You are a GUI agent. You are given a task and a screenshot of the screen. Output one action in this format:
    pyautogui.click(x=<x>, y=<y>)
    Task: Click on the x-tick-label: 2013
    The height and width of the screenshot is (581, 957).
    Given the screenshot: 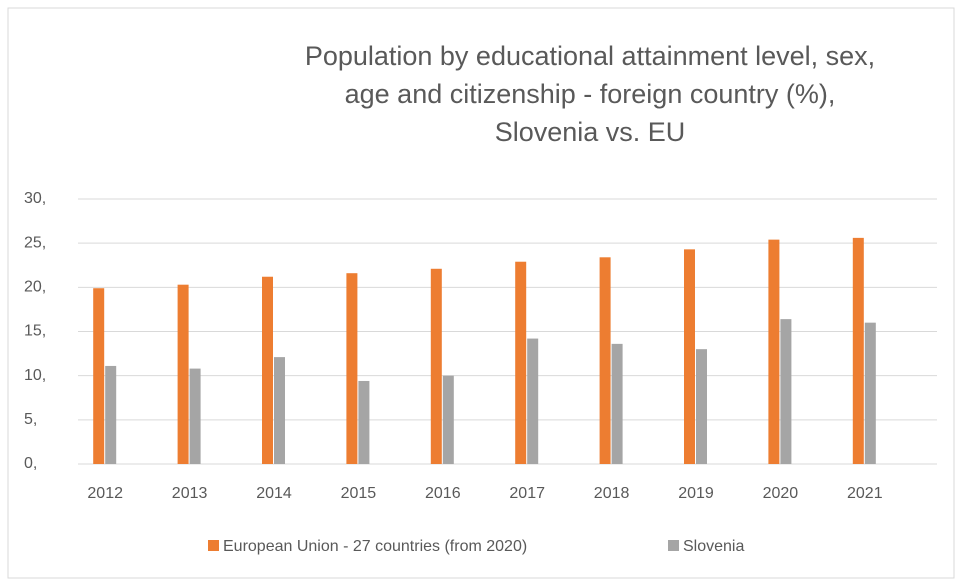 What is the action you would take?
    pyautogui.click(x=190, y=493)
    